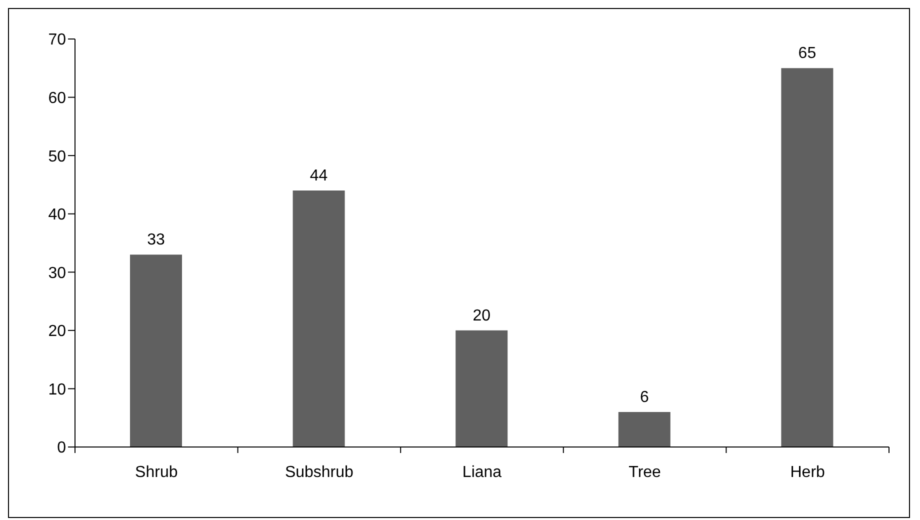 This screenshot has height=520, width=920. I want to click on x-tick-label: Herb, so click(808, 472).